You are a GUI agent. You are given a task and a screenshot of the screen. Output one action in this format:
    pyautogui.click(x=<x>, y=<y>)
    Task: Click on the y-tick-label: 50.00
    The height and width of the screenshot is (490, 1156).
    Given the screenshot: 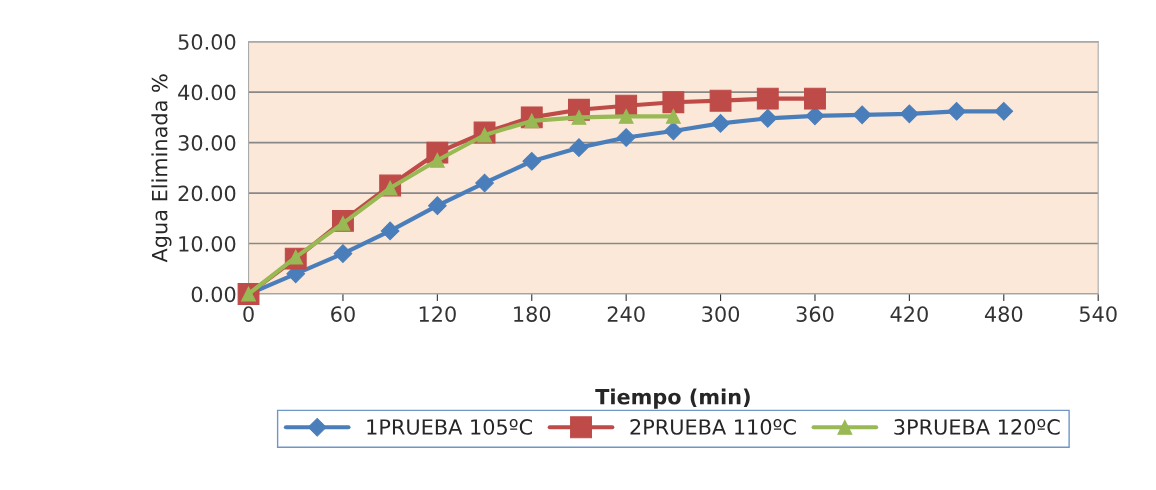 What is the action you would take?
    pyautogui.click(x=207, y=42)
    